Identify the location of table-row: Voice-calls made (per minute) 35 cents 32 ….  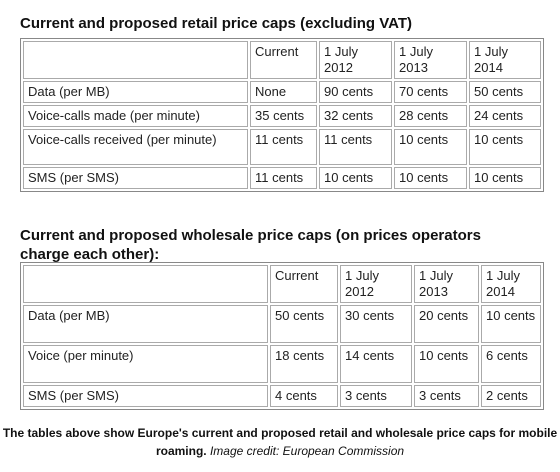
(282, 116).